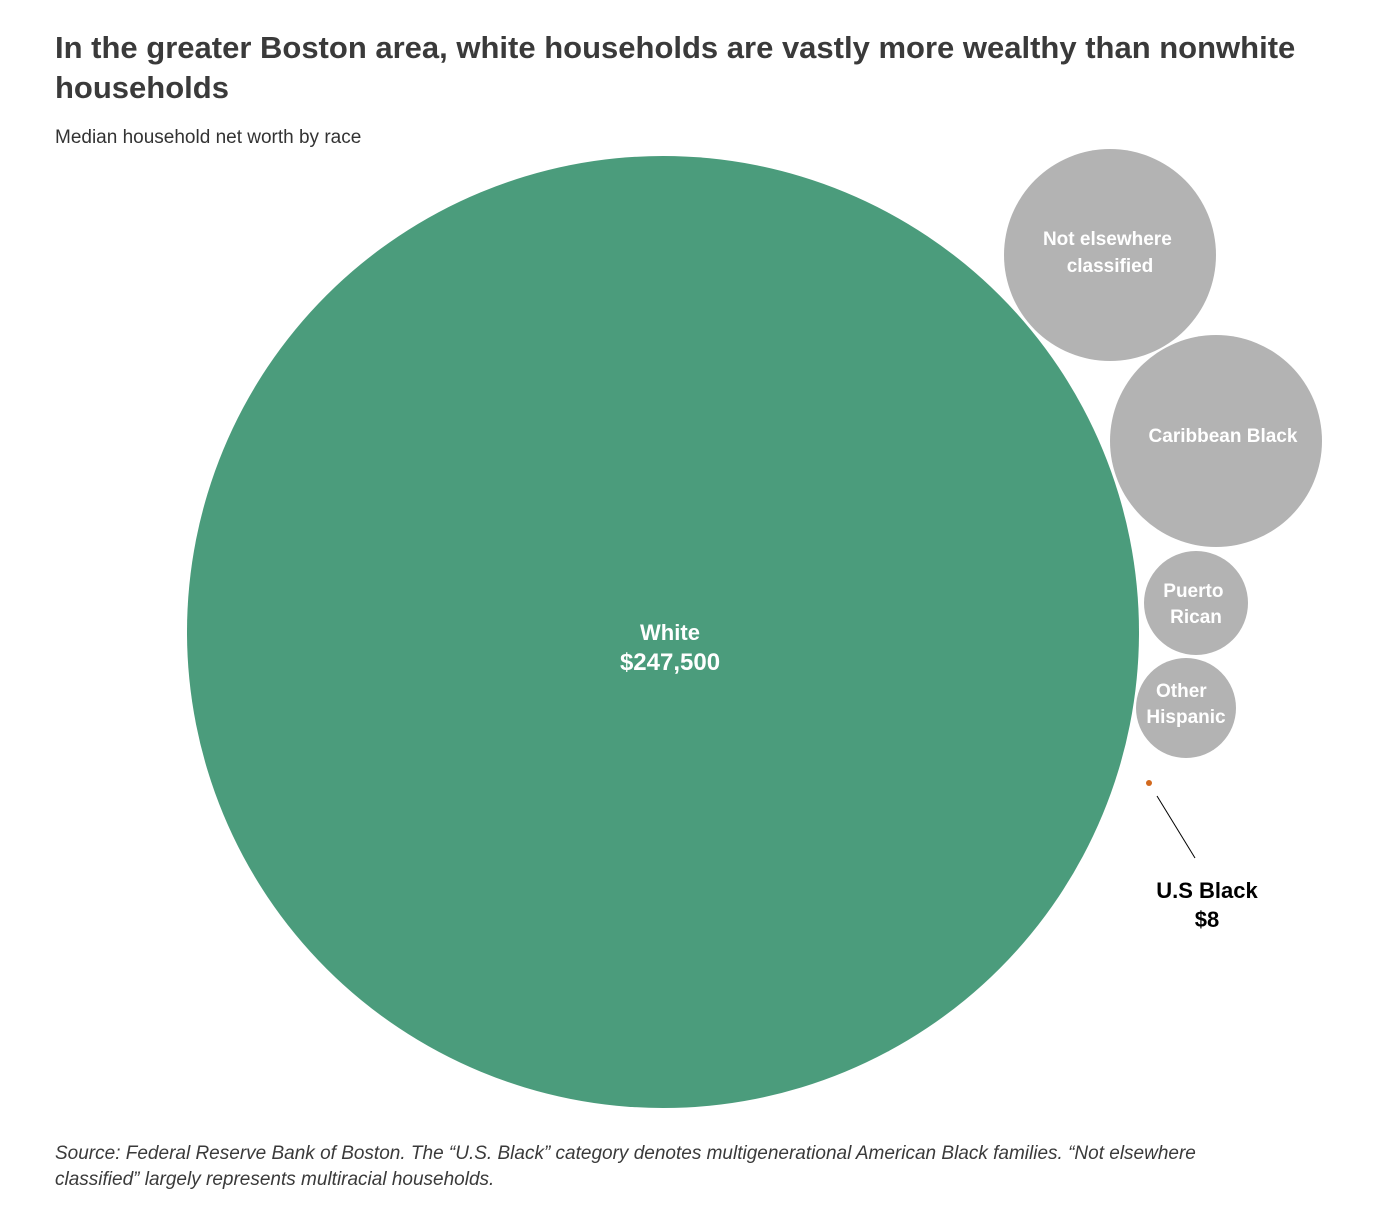 The width and height of the screenshot is (1376, 1220). I want to click on bubble-caribbean-black, so click(1216, 441).